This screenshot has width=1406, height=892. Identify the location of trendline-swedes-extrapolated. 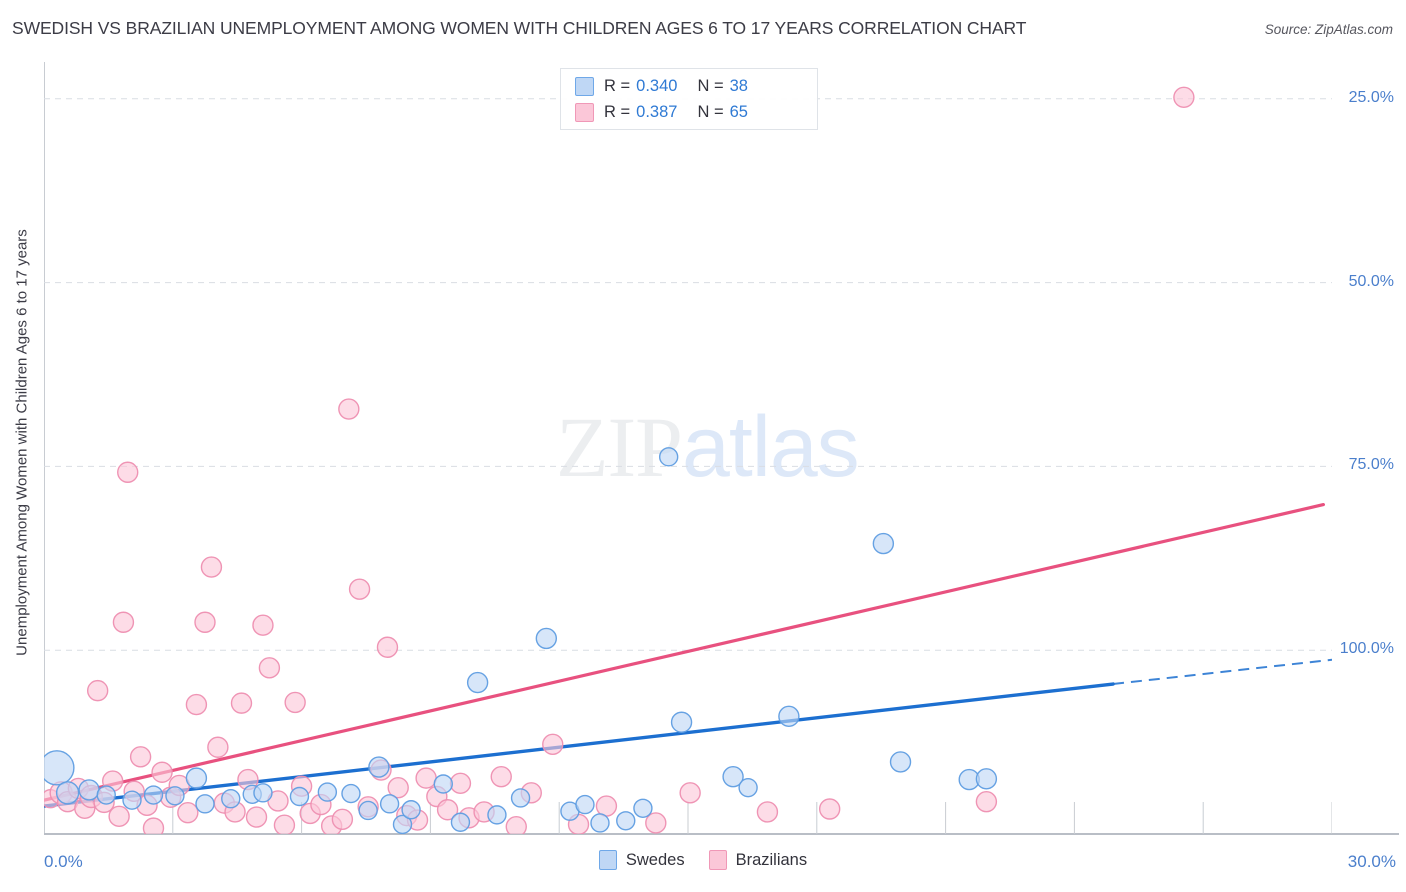
(1222, 672).